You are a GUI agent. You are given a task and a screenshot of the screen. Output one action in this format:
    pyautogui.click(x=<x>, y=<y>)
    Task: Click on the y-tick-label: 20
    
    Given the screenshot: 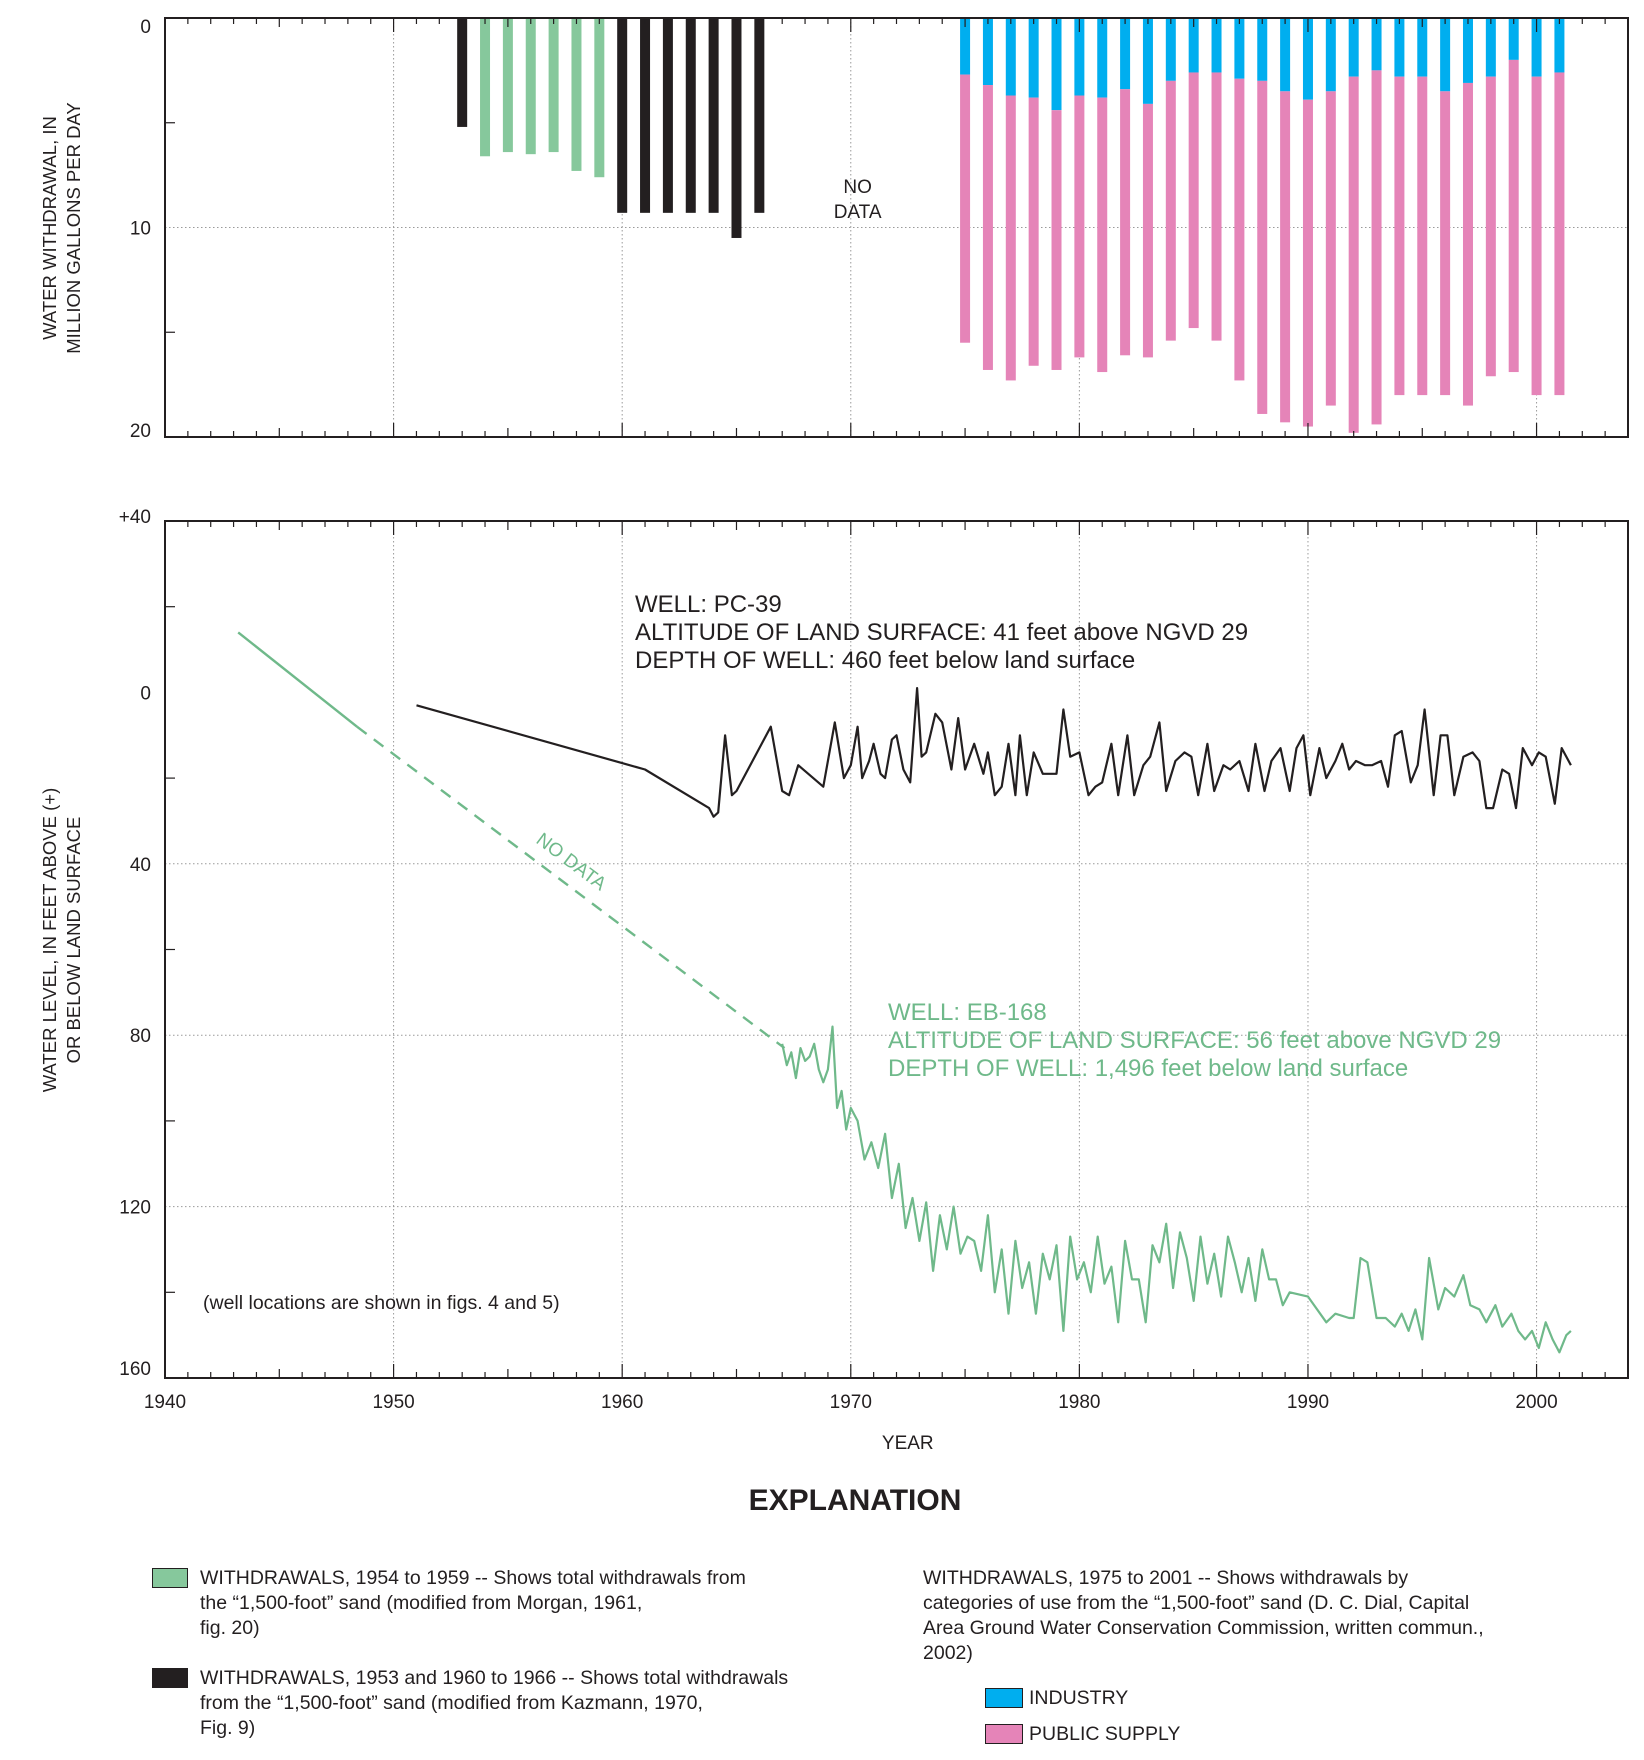 What is the action you would take?
    pyautogui.click(x=140, y=431)
    